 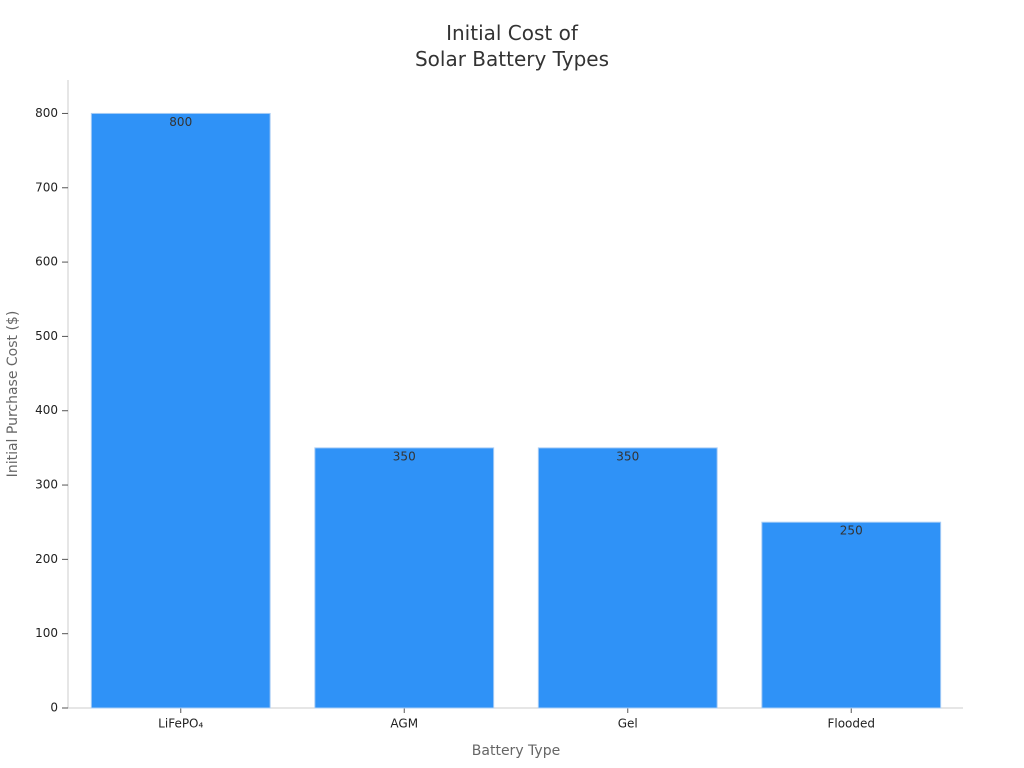 I want to click on chart-title: Initial Cost of Solar Battery Types, so click(x=512, y=46).